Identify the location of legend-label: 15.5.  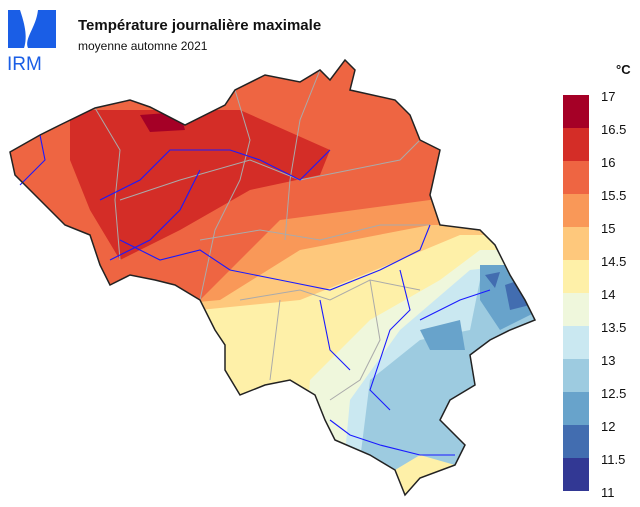
(614, 195).